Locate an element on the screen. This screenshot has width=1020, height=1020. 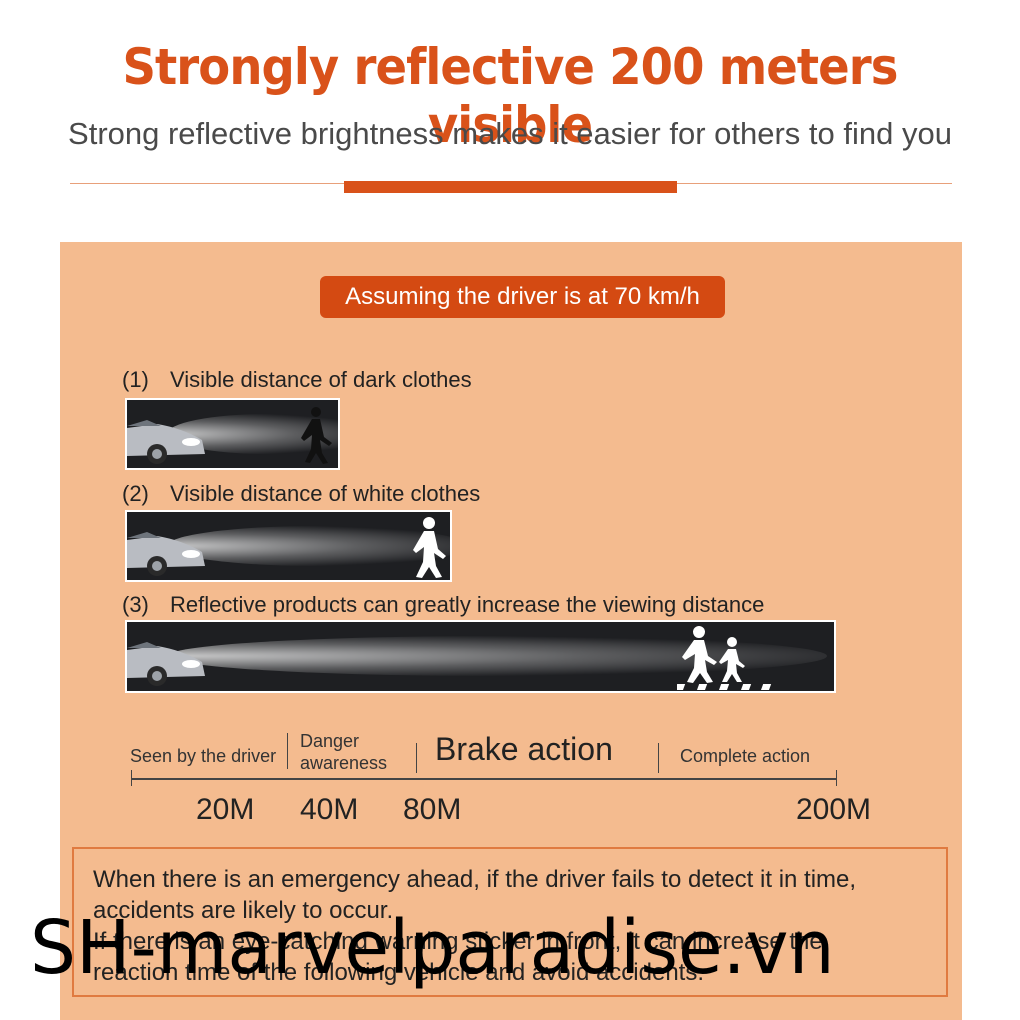
distance-label: 20M is located at coordinates (225, 809).